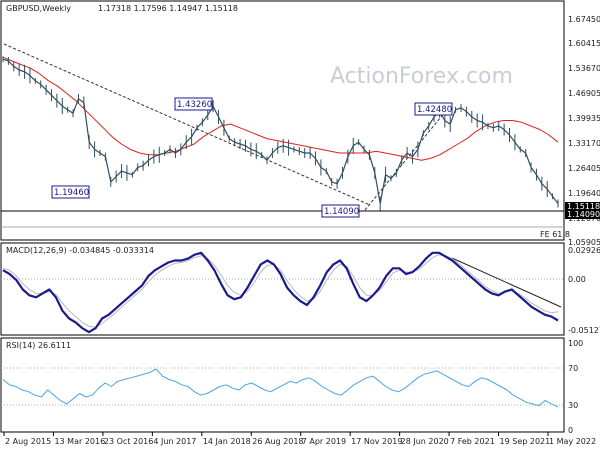  I want to click on x-tick-label: 7 Feb 2021, so click(472, 441).